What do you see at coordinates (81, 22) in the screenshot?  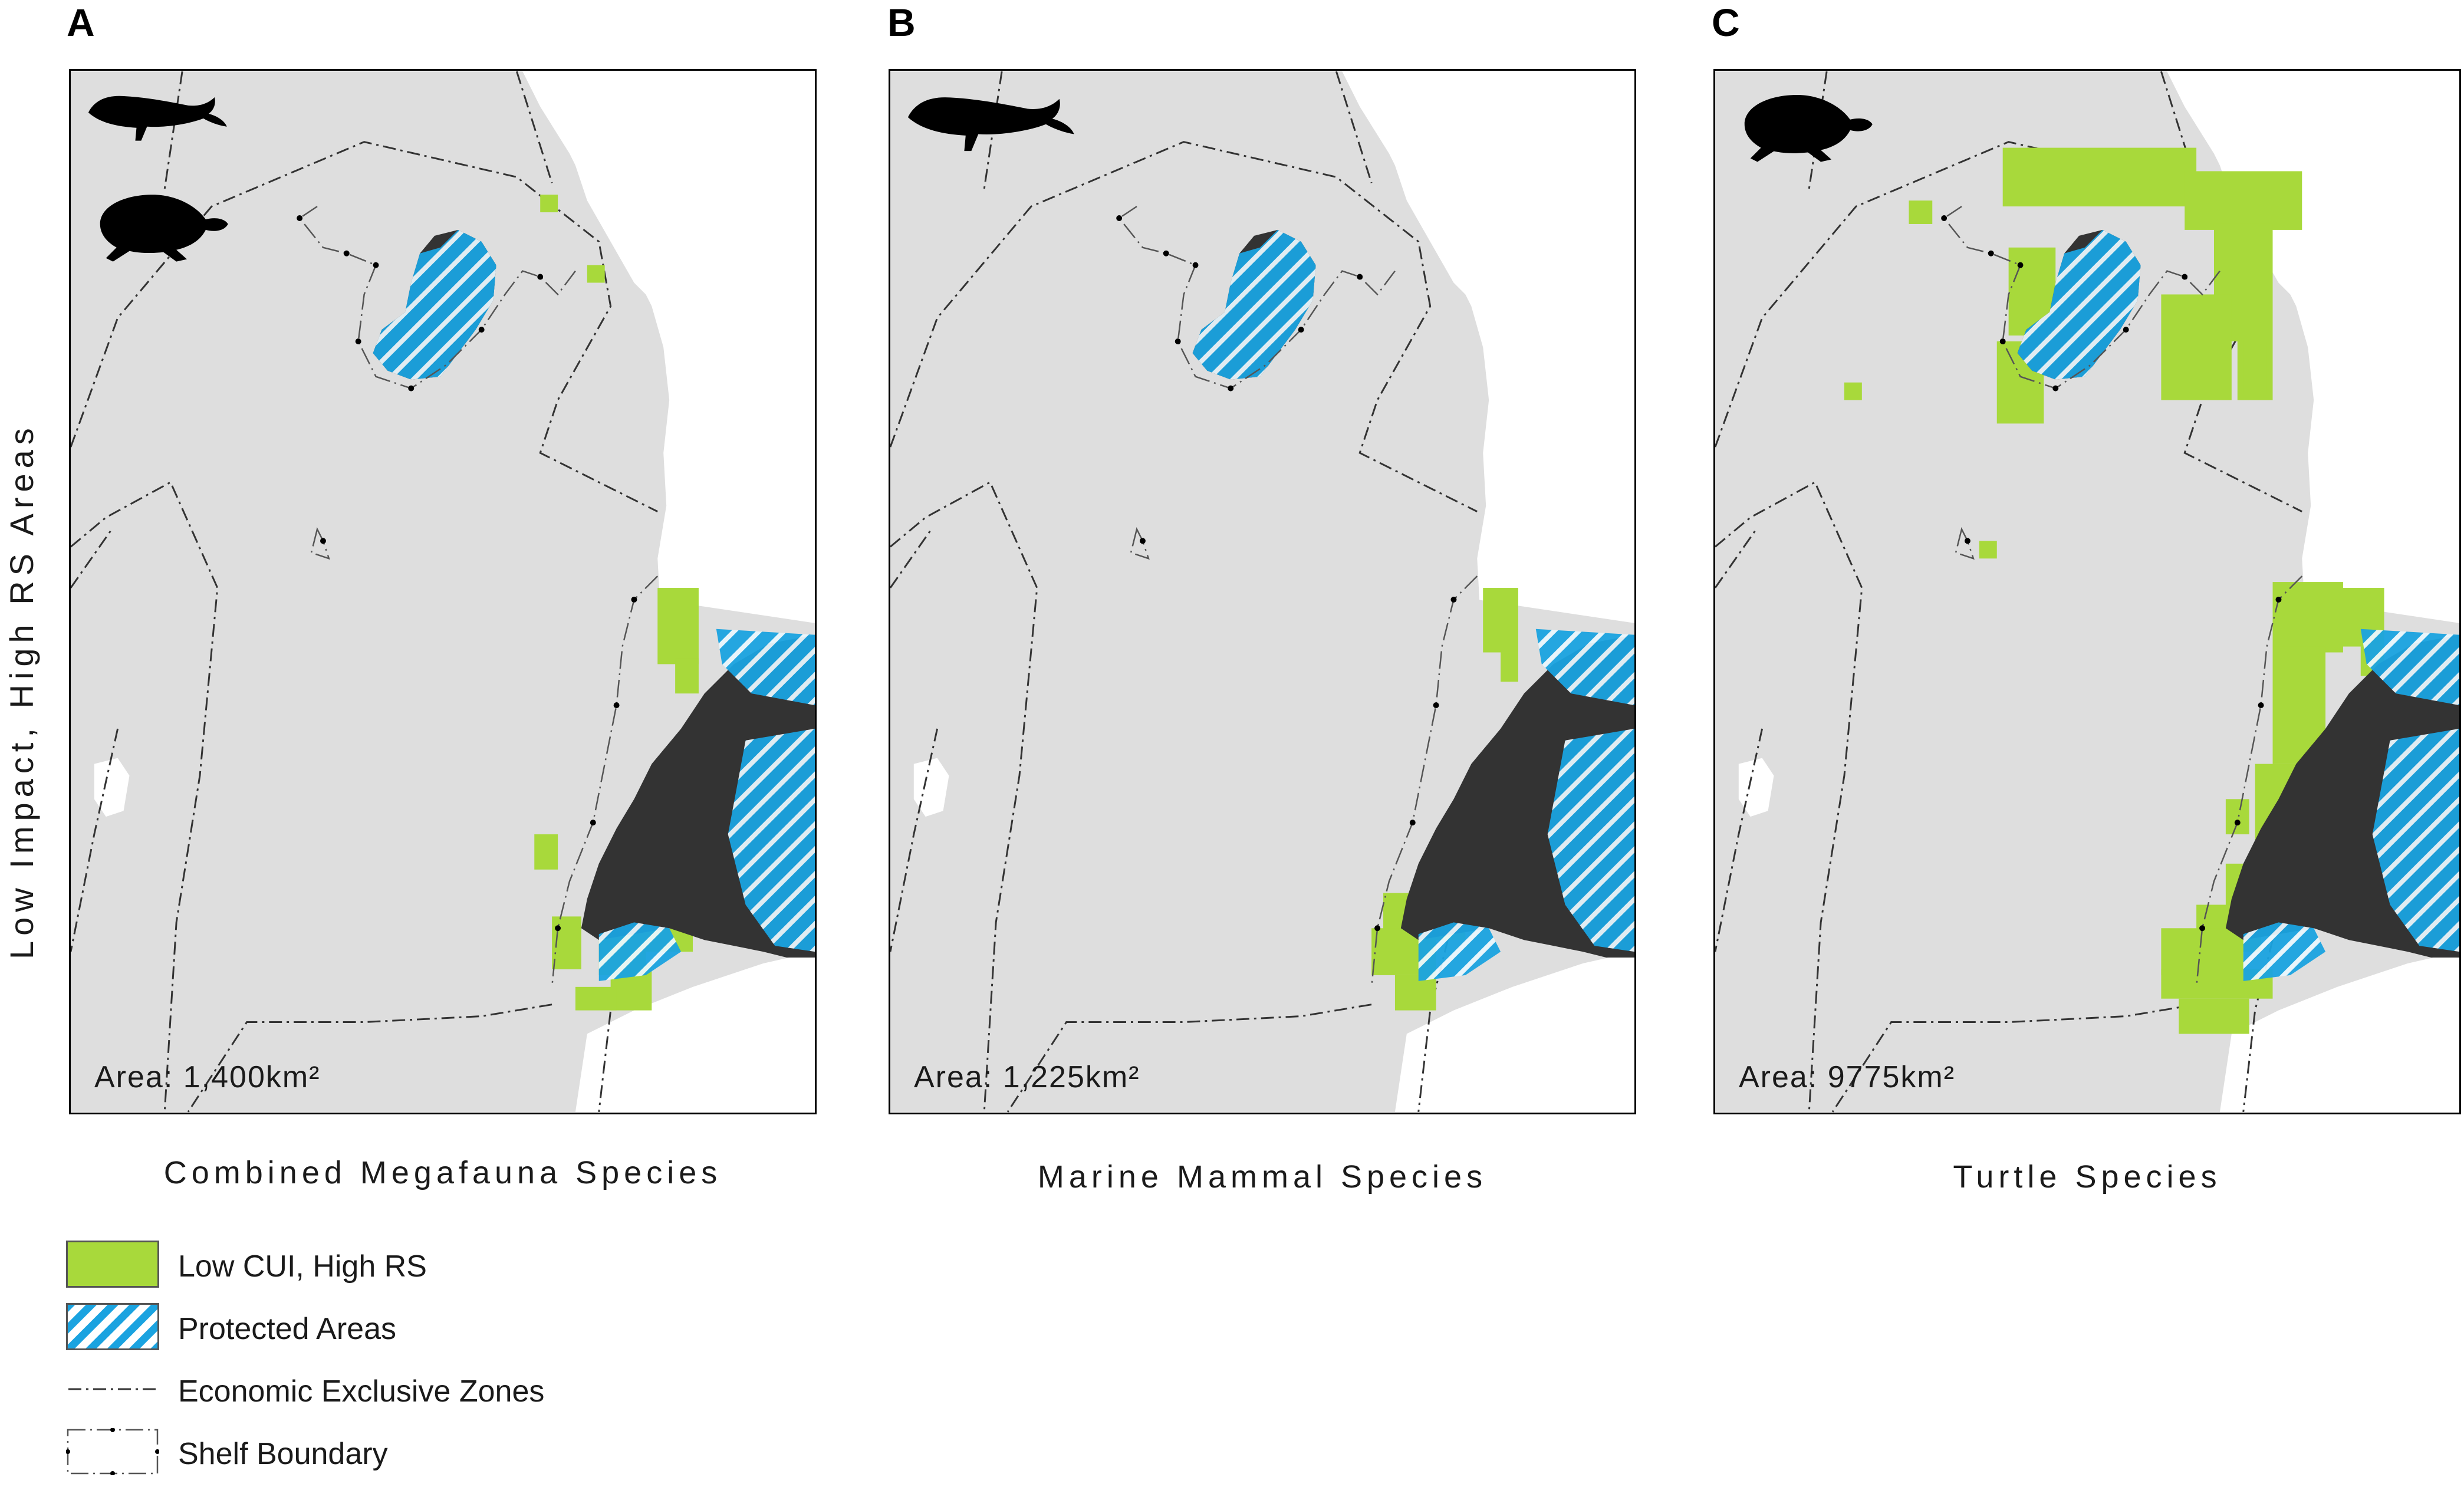 I see `panel-letter-a: A` at bounding box center [81, 22].